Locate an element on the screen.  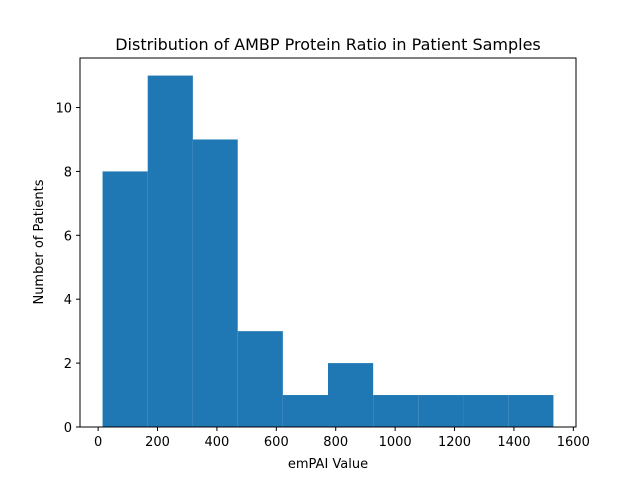
x-tick-label-0: 0 is located at coordinates (98, 442).